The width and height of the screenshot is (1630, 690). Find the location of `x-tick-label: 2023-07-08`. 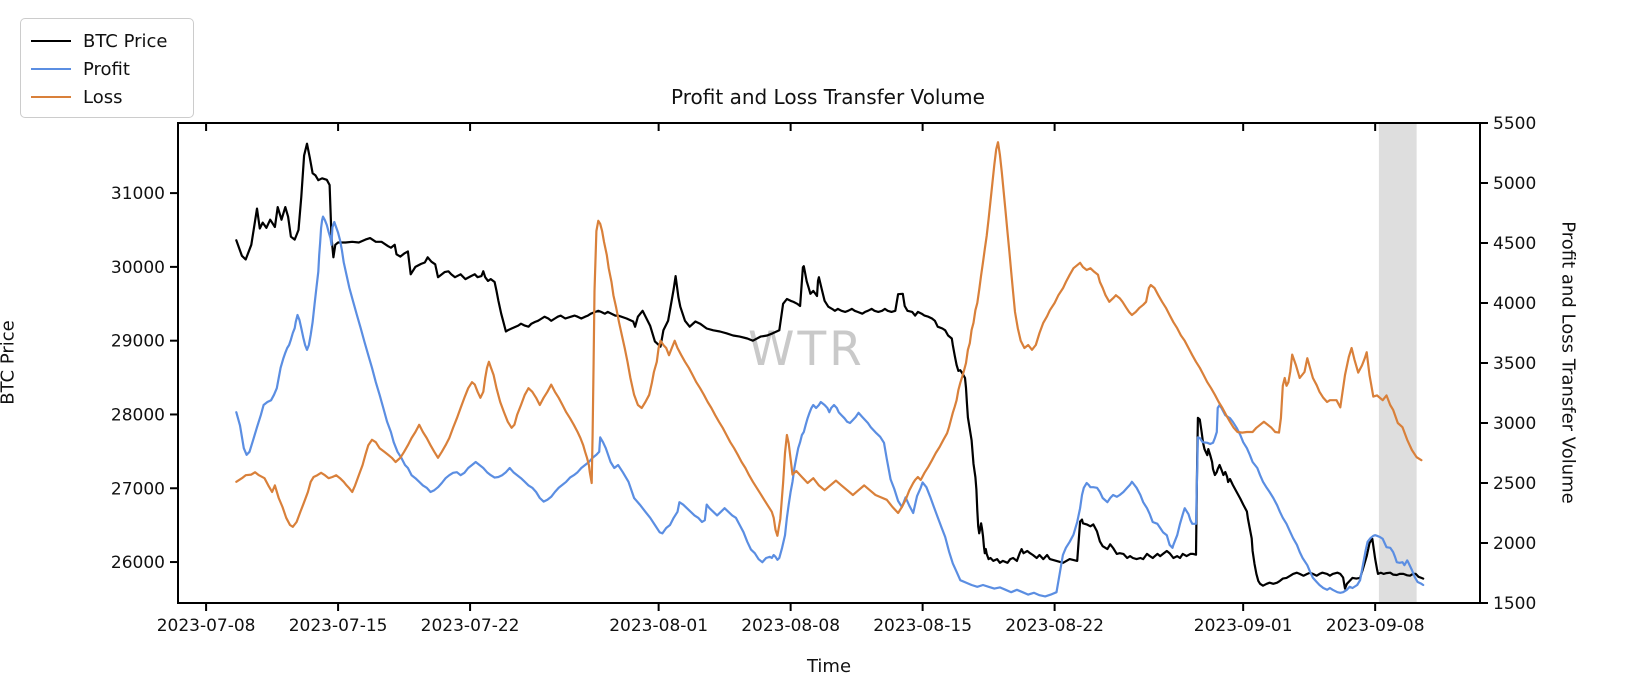

x-tick-label: 2023-07-08 is located at coordinates (206, 626).